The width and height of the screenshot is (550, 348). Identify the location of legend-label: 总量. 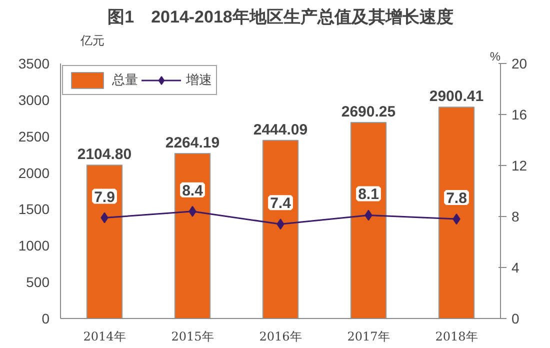
(125, 80).